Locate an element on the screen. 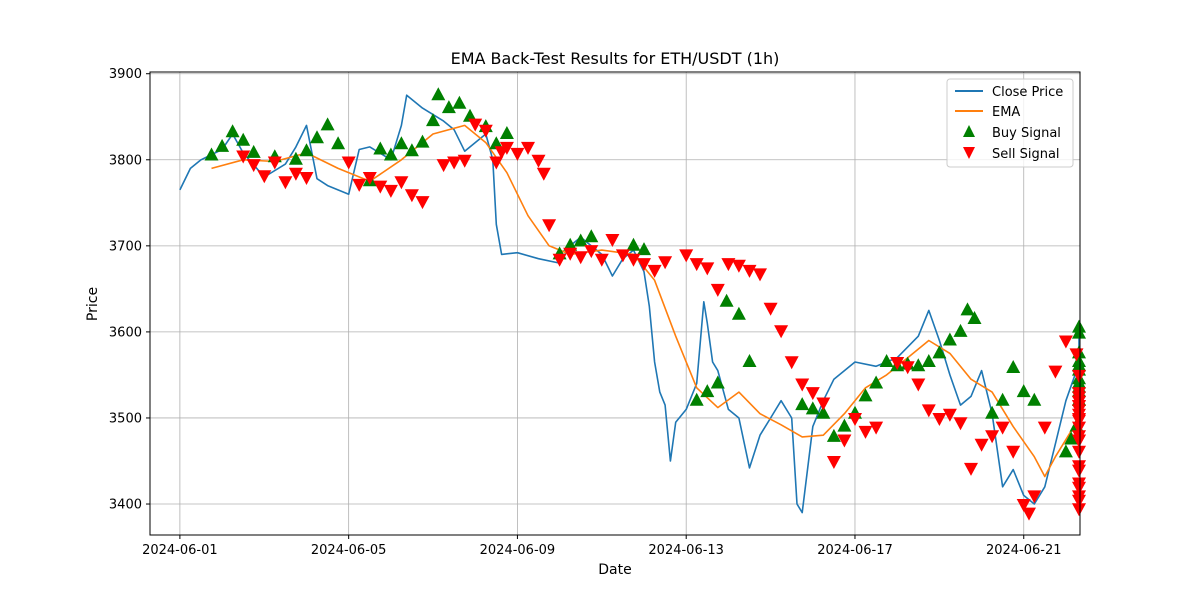 The image size is (1200, 600). x-tick-label: 2024-06-21 is located at coordinates (1024, 550).